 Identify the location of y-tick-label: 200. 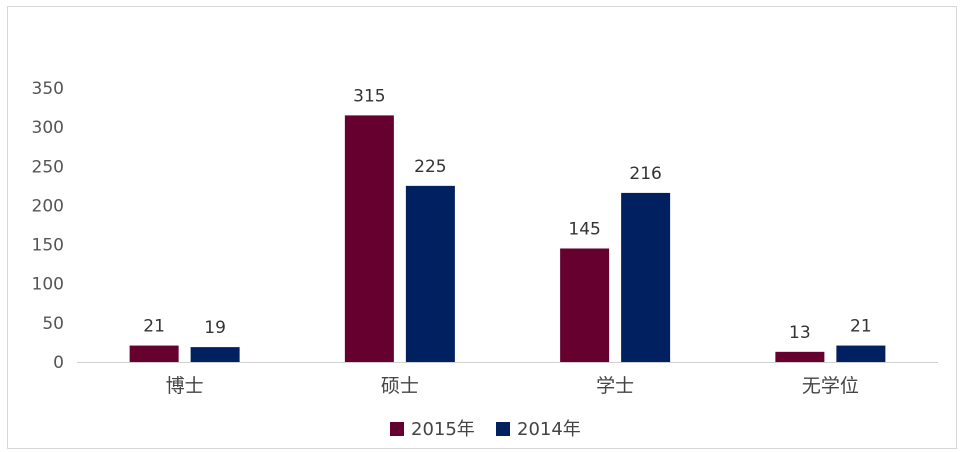
(48, 206).